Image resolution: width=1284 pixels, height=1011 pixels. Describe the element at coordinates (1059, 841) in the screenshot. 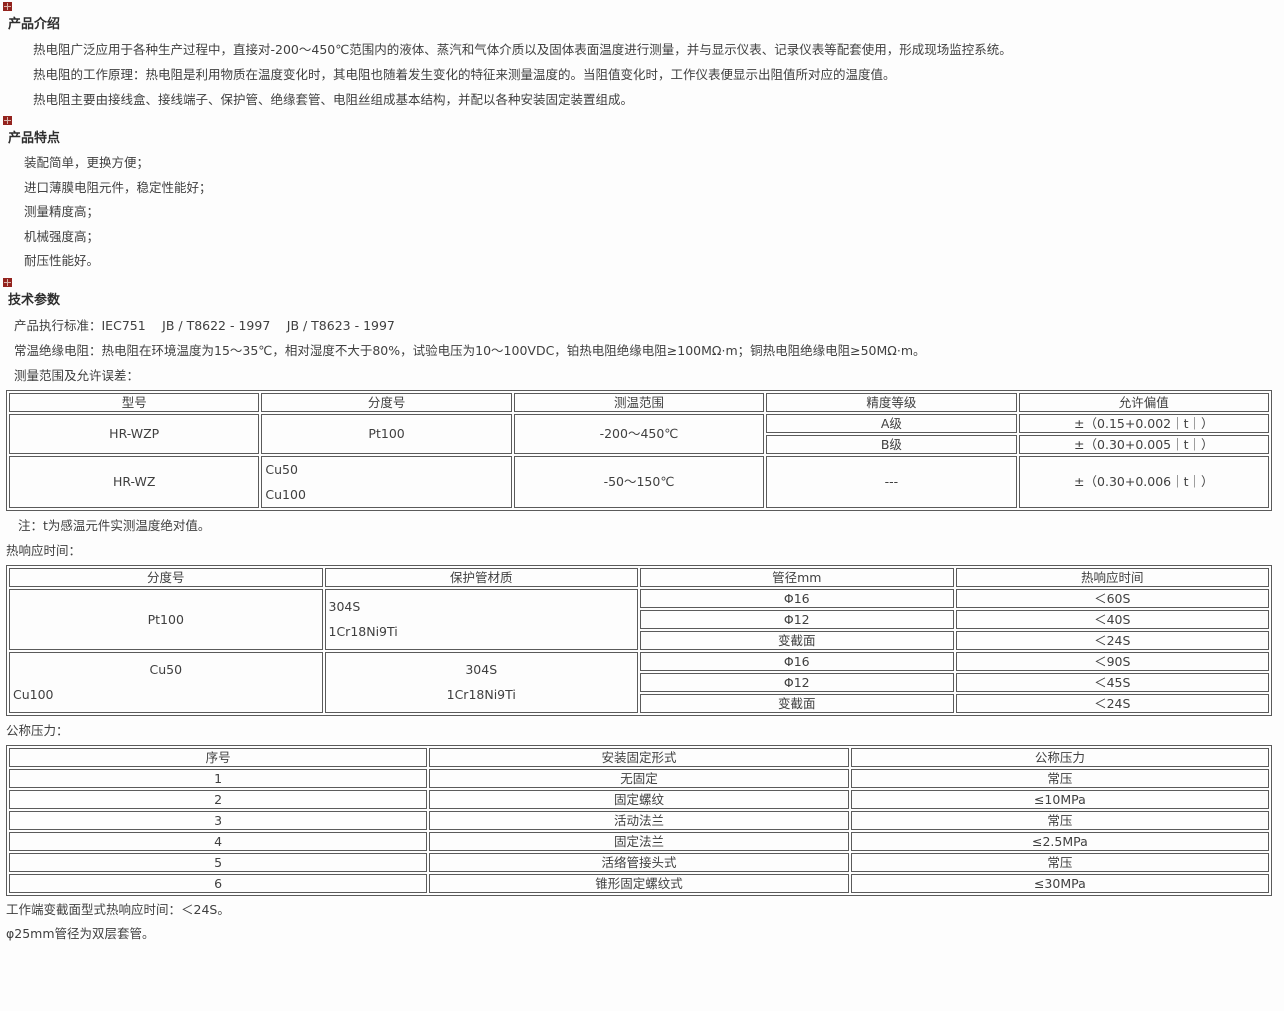

I see `table-cell-pressure: ≤2.5MPa` at that location.